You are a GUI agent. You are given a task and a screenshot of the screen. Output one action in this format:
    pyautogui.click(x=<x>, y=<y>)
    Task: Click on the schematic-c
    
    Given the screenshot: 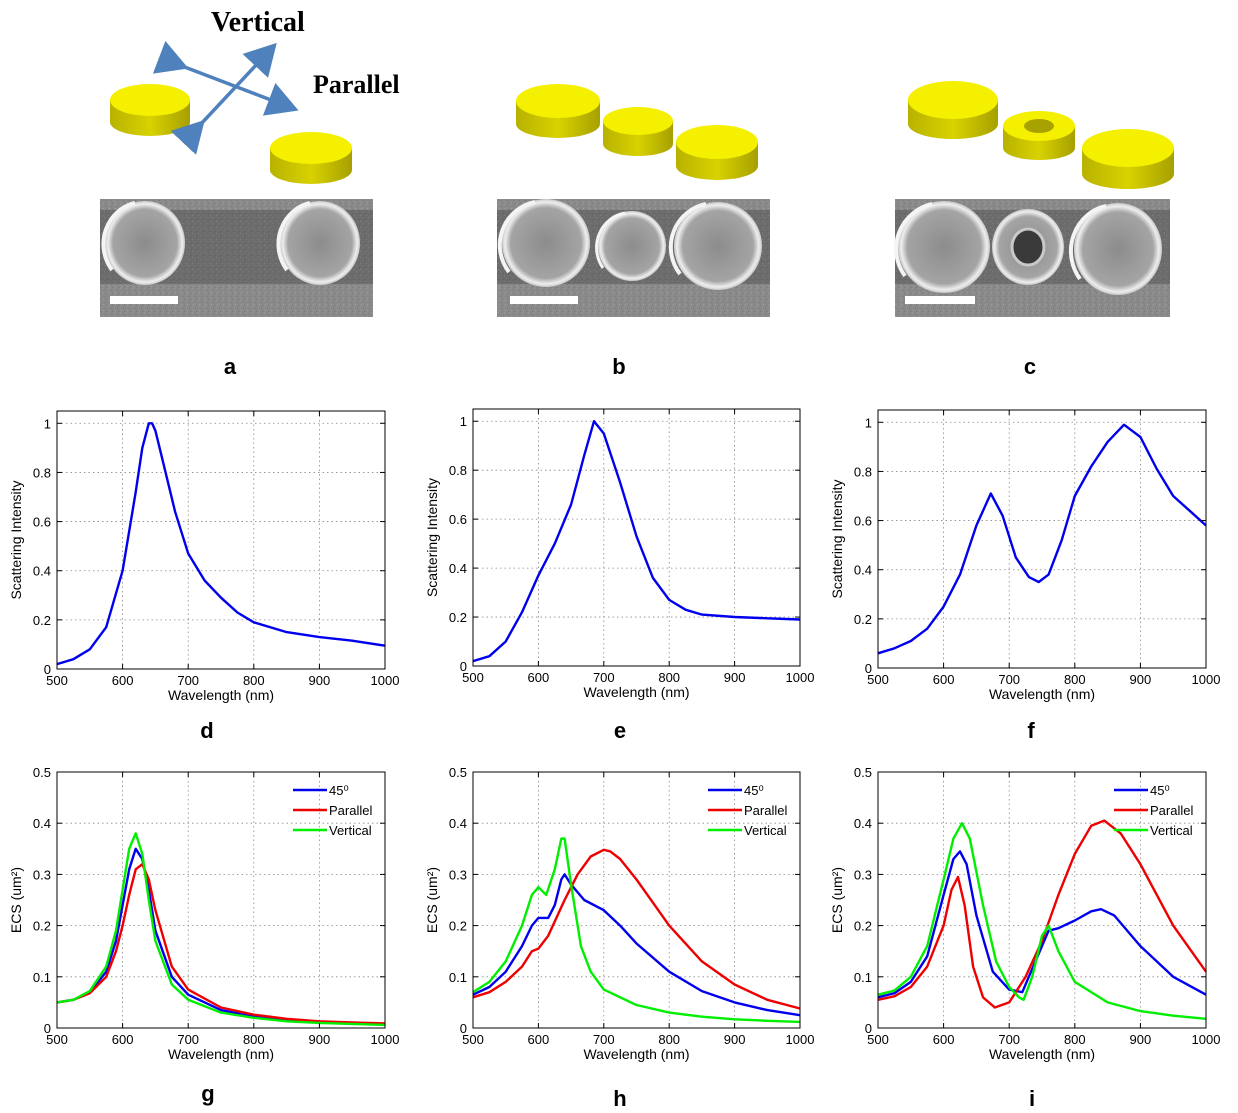 What is the action you would take?
    pyautogui.click(x=1041, y=135)
    